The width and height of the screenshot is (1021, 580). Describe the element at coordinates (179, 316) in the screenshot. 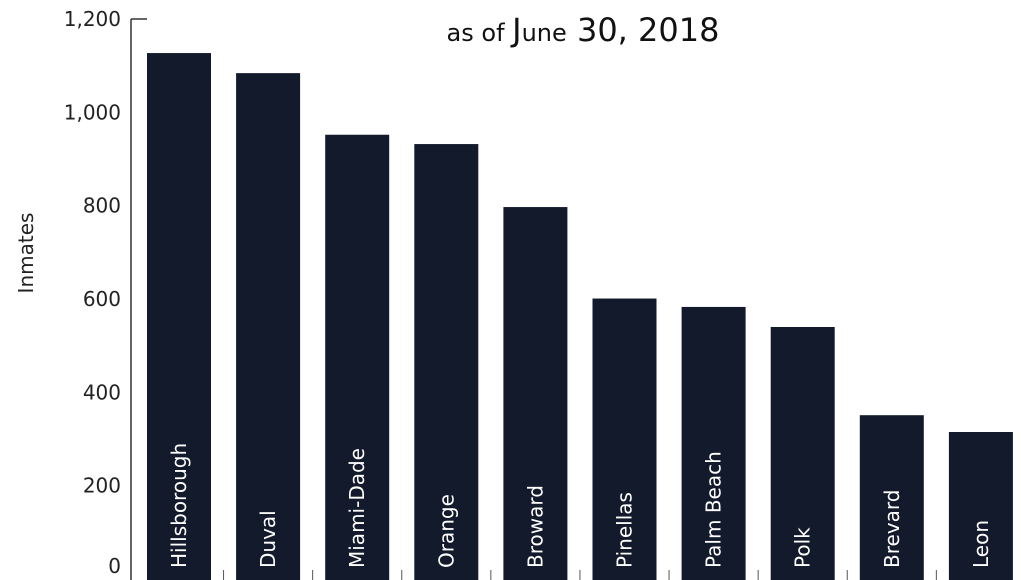

I see `bar-hillsborough` at that location.